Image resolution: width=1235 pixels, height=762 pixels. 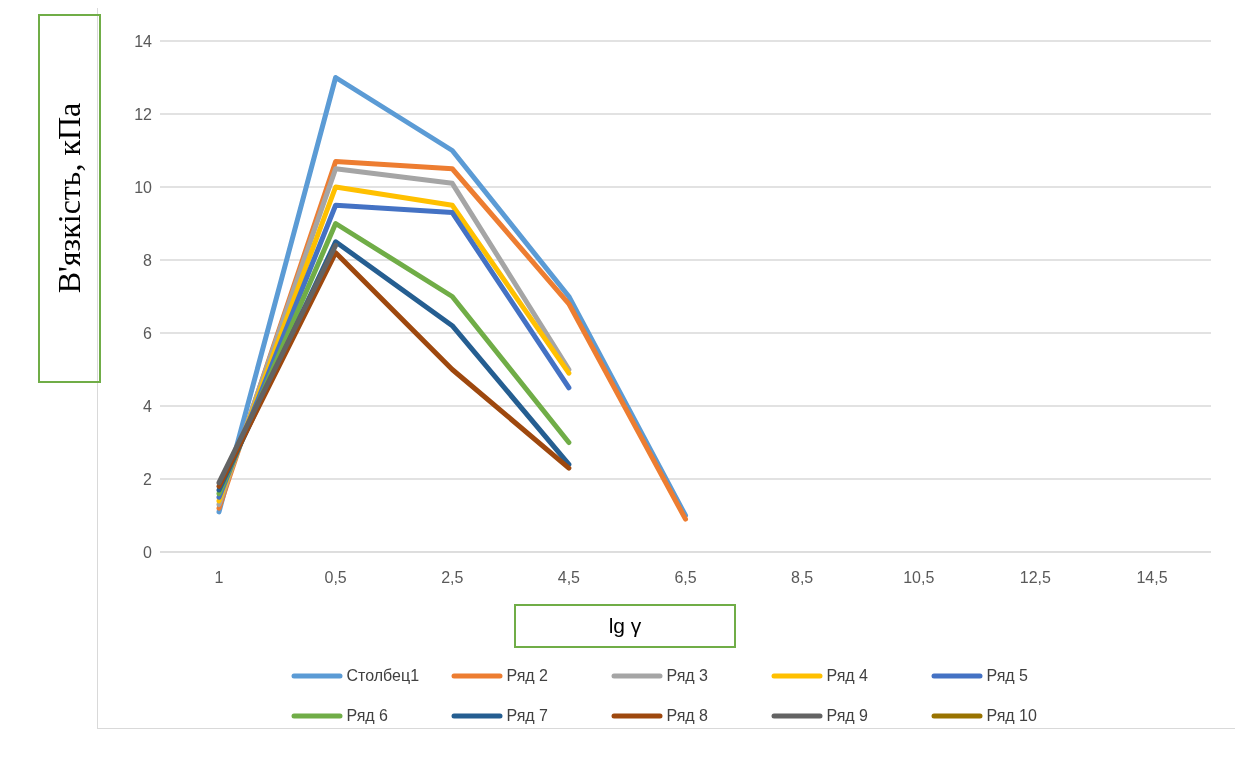 What do you see at coordinates (685, 578) in the screenshot?
I see `x-tick-label: 6,5` at bounding box center [685, 578].